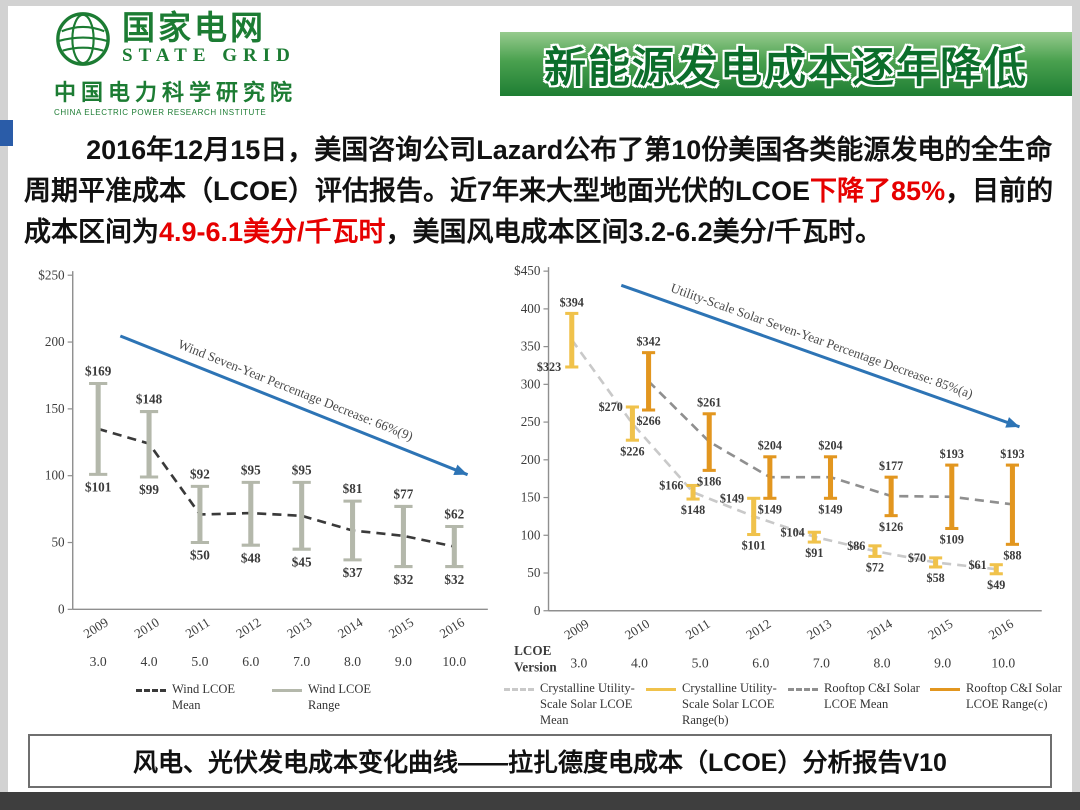  Describe the element at coordinates (454, 579) in the screenshot. I see `svg-text: $32` at that location.